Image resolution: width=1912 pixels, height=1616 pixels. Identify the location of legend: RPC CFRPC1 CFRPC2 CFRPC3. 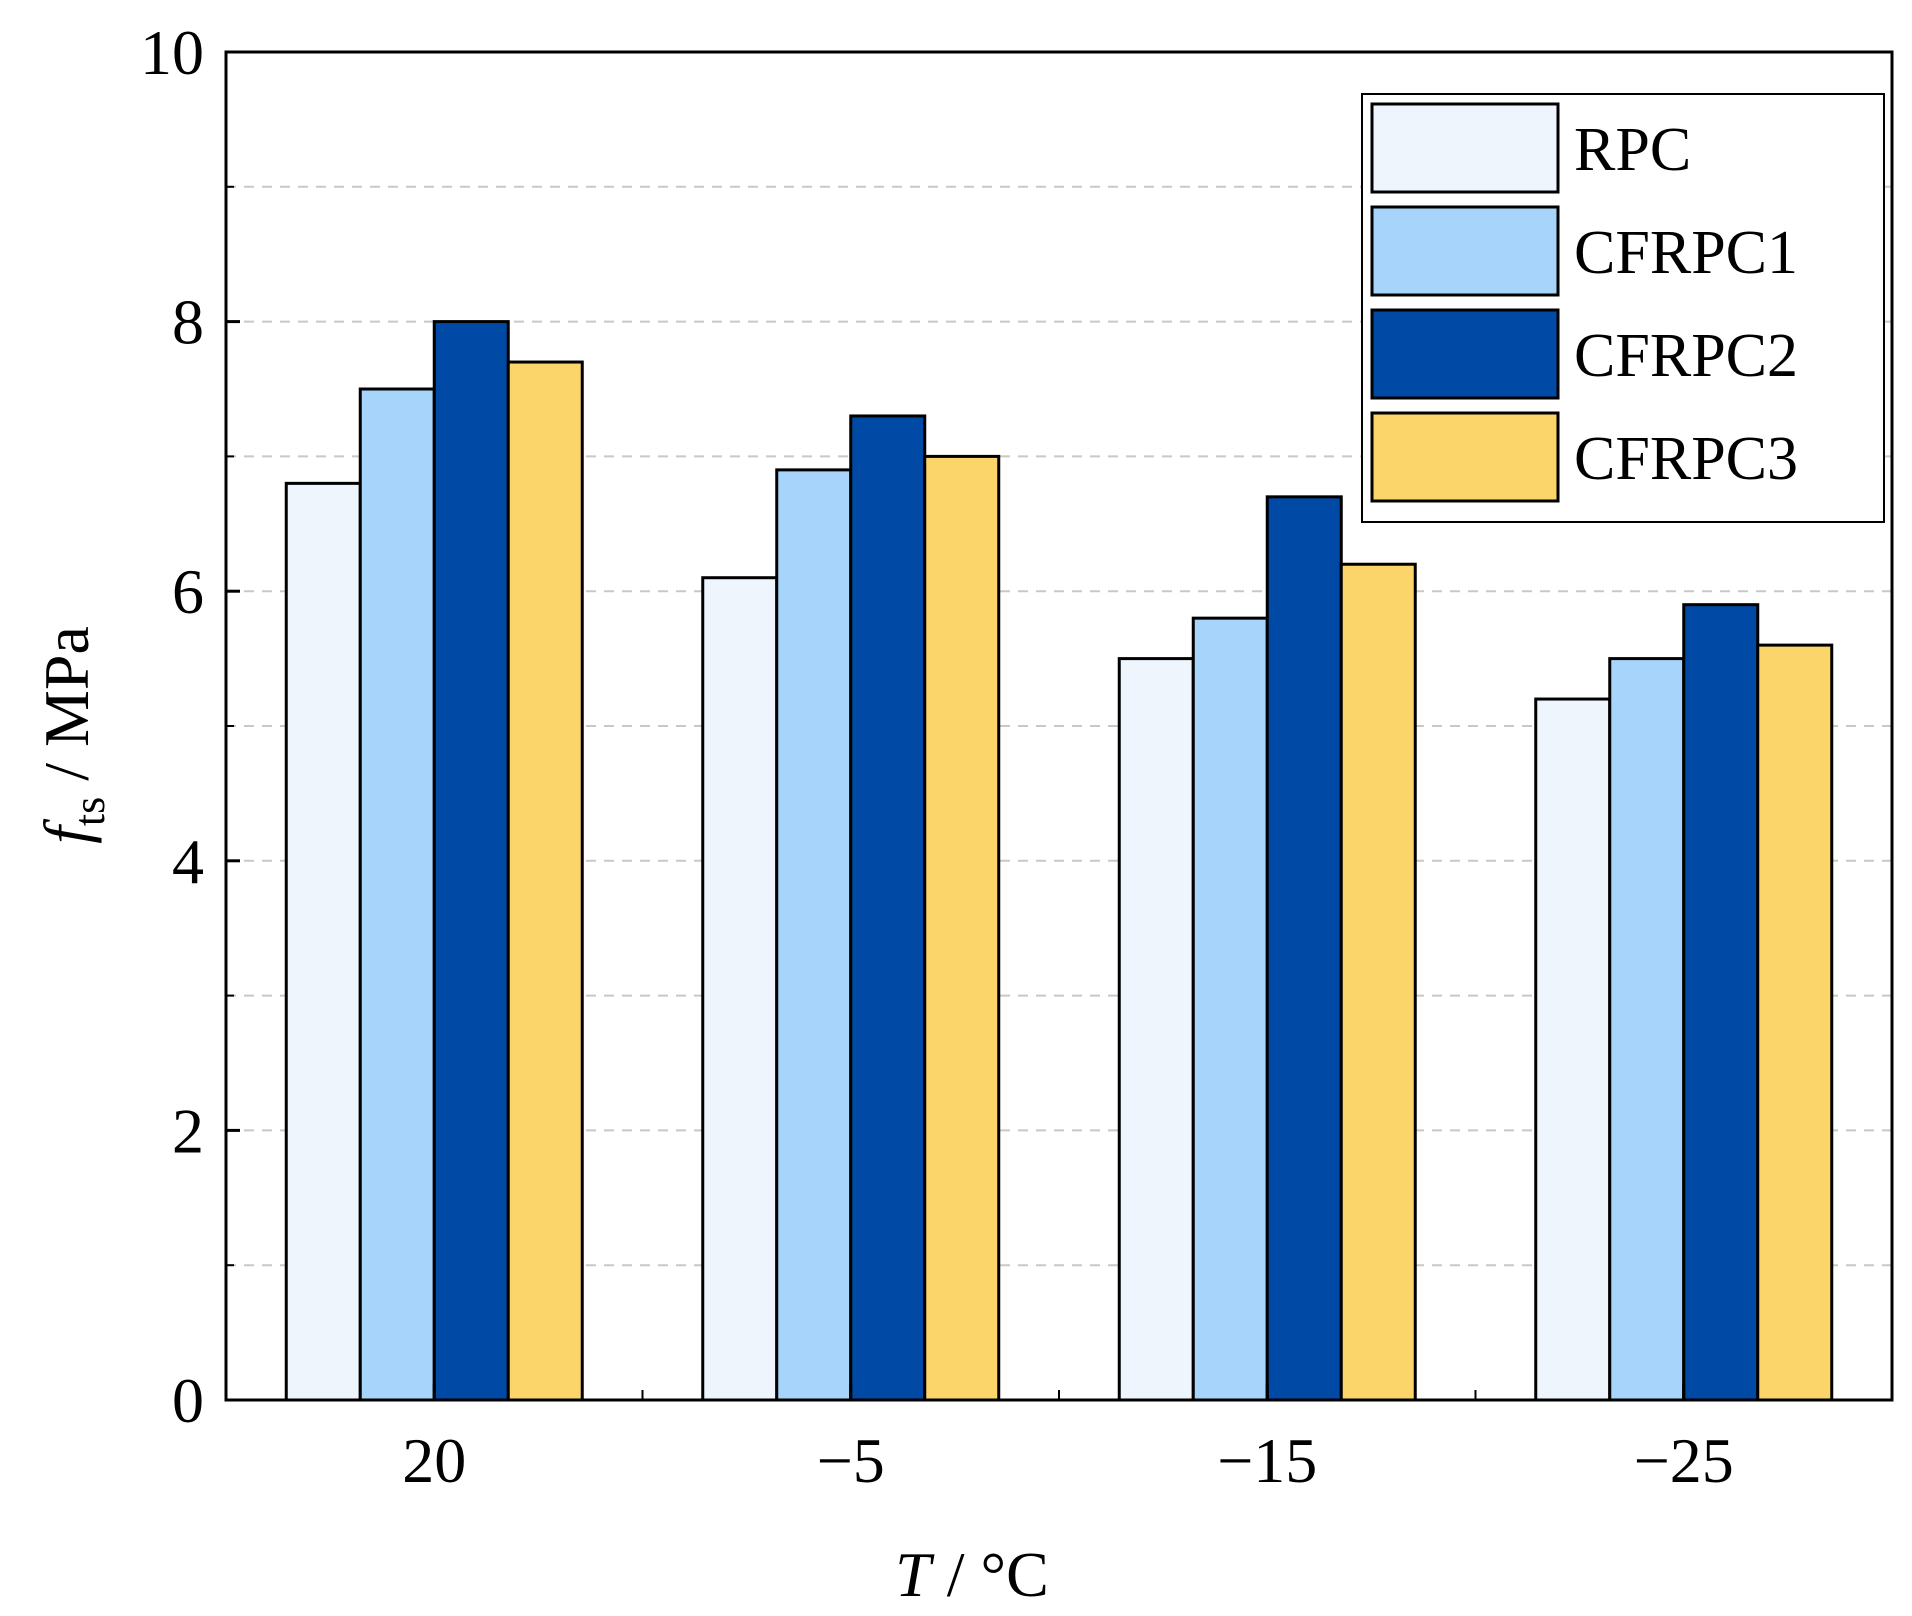
(1623, 308).